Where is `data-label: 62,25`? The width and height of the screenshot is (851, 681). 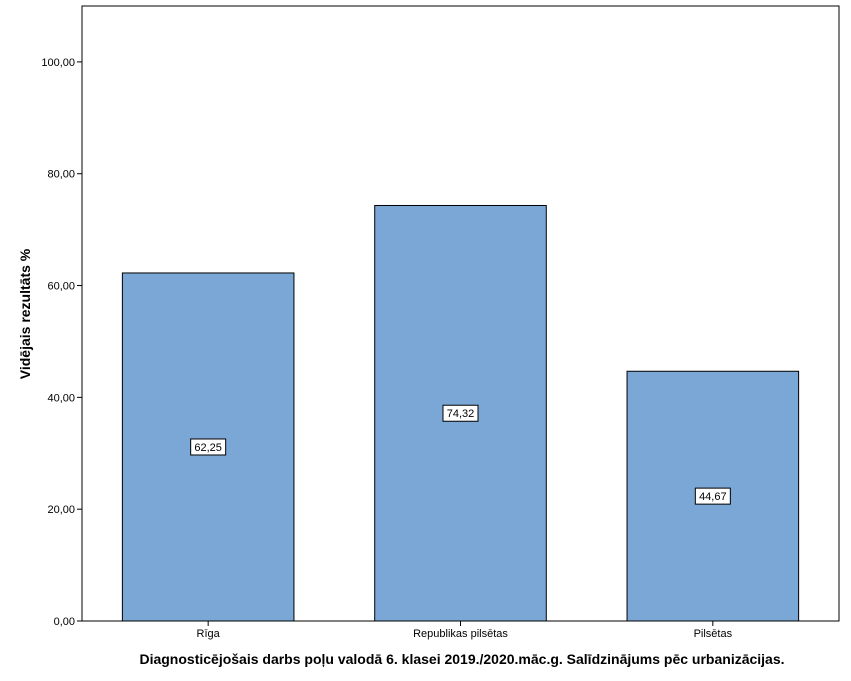
data-label: 62,25 is located at coordinates (208, 448).